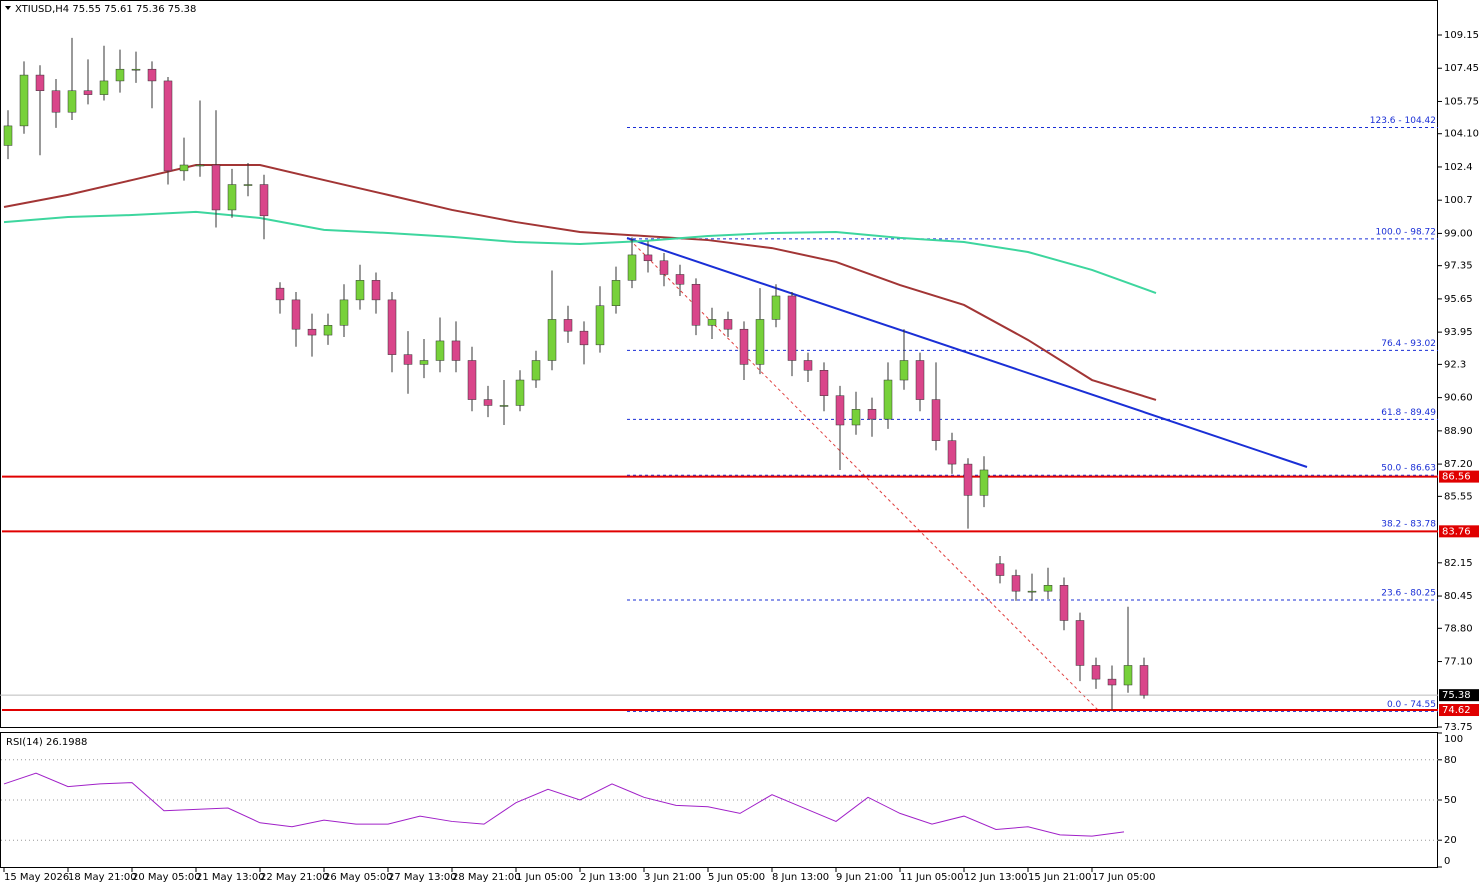 Image resolution: width=1479 pixels, height=888 pixels. What do you see at coordinates (1411, 705) in the screenshot?
I see `fib-label: 0.0 - 74.55` at bounding box center [1411, 705].